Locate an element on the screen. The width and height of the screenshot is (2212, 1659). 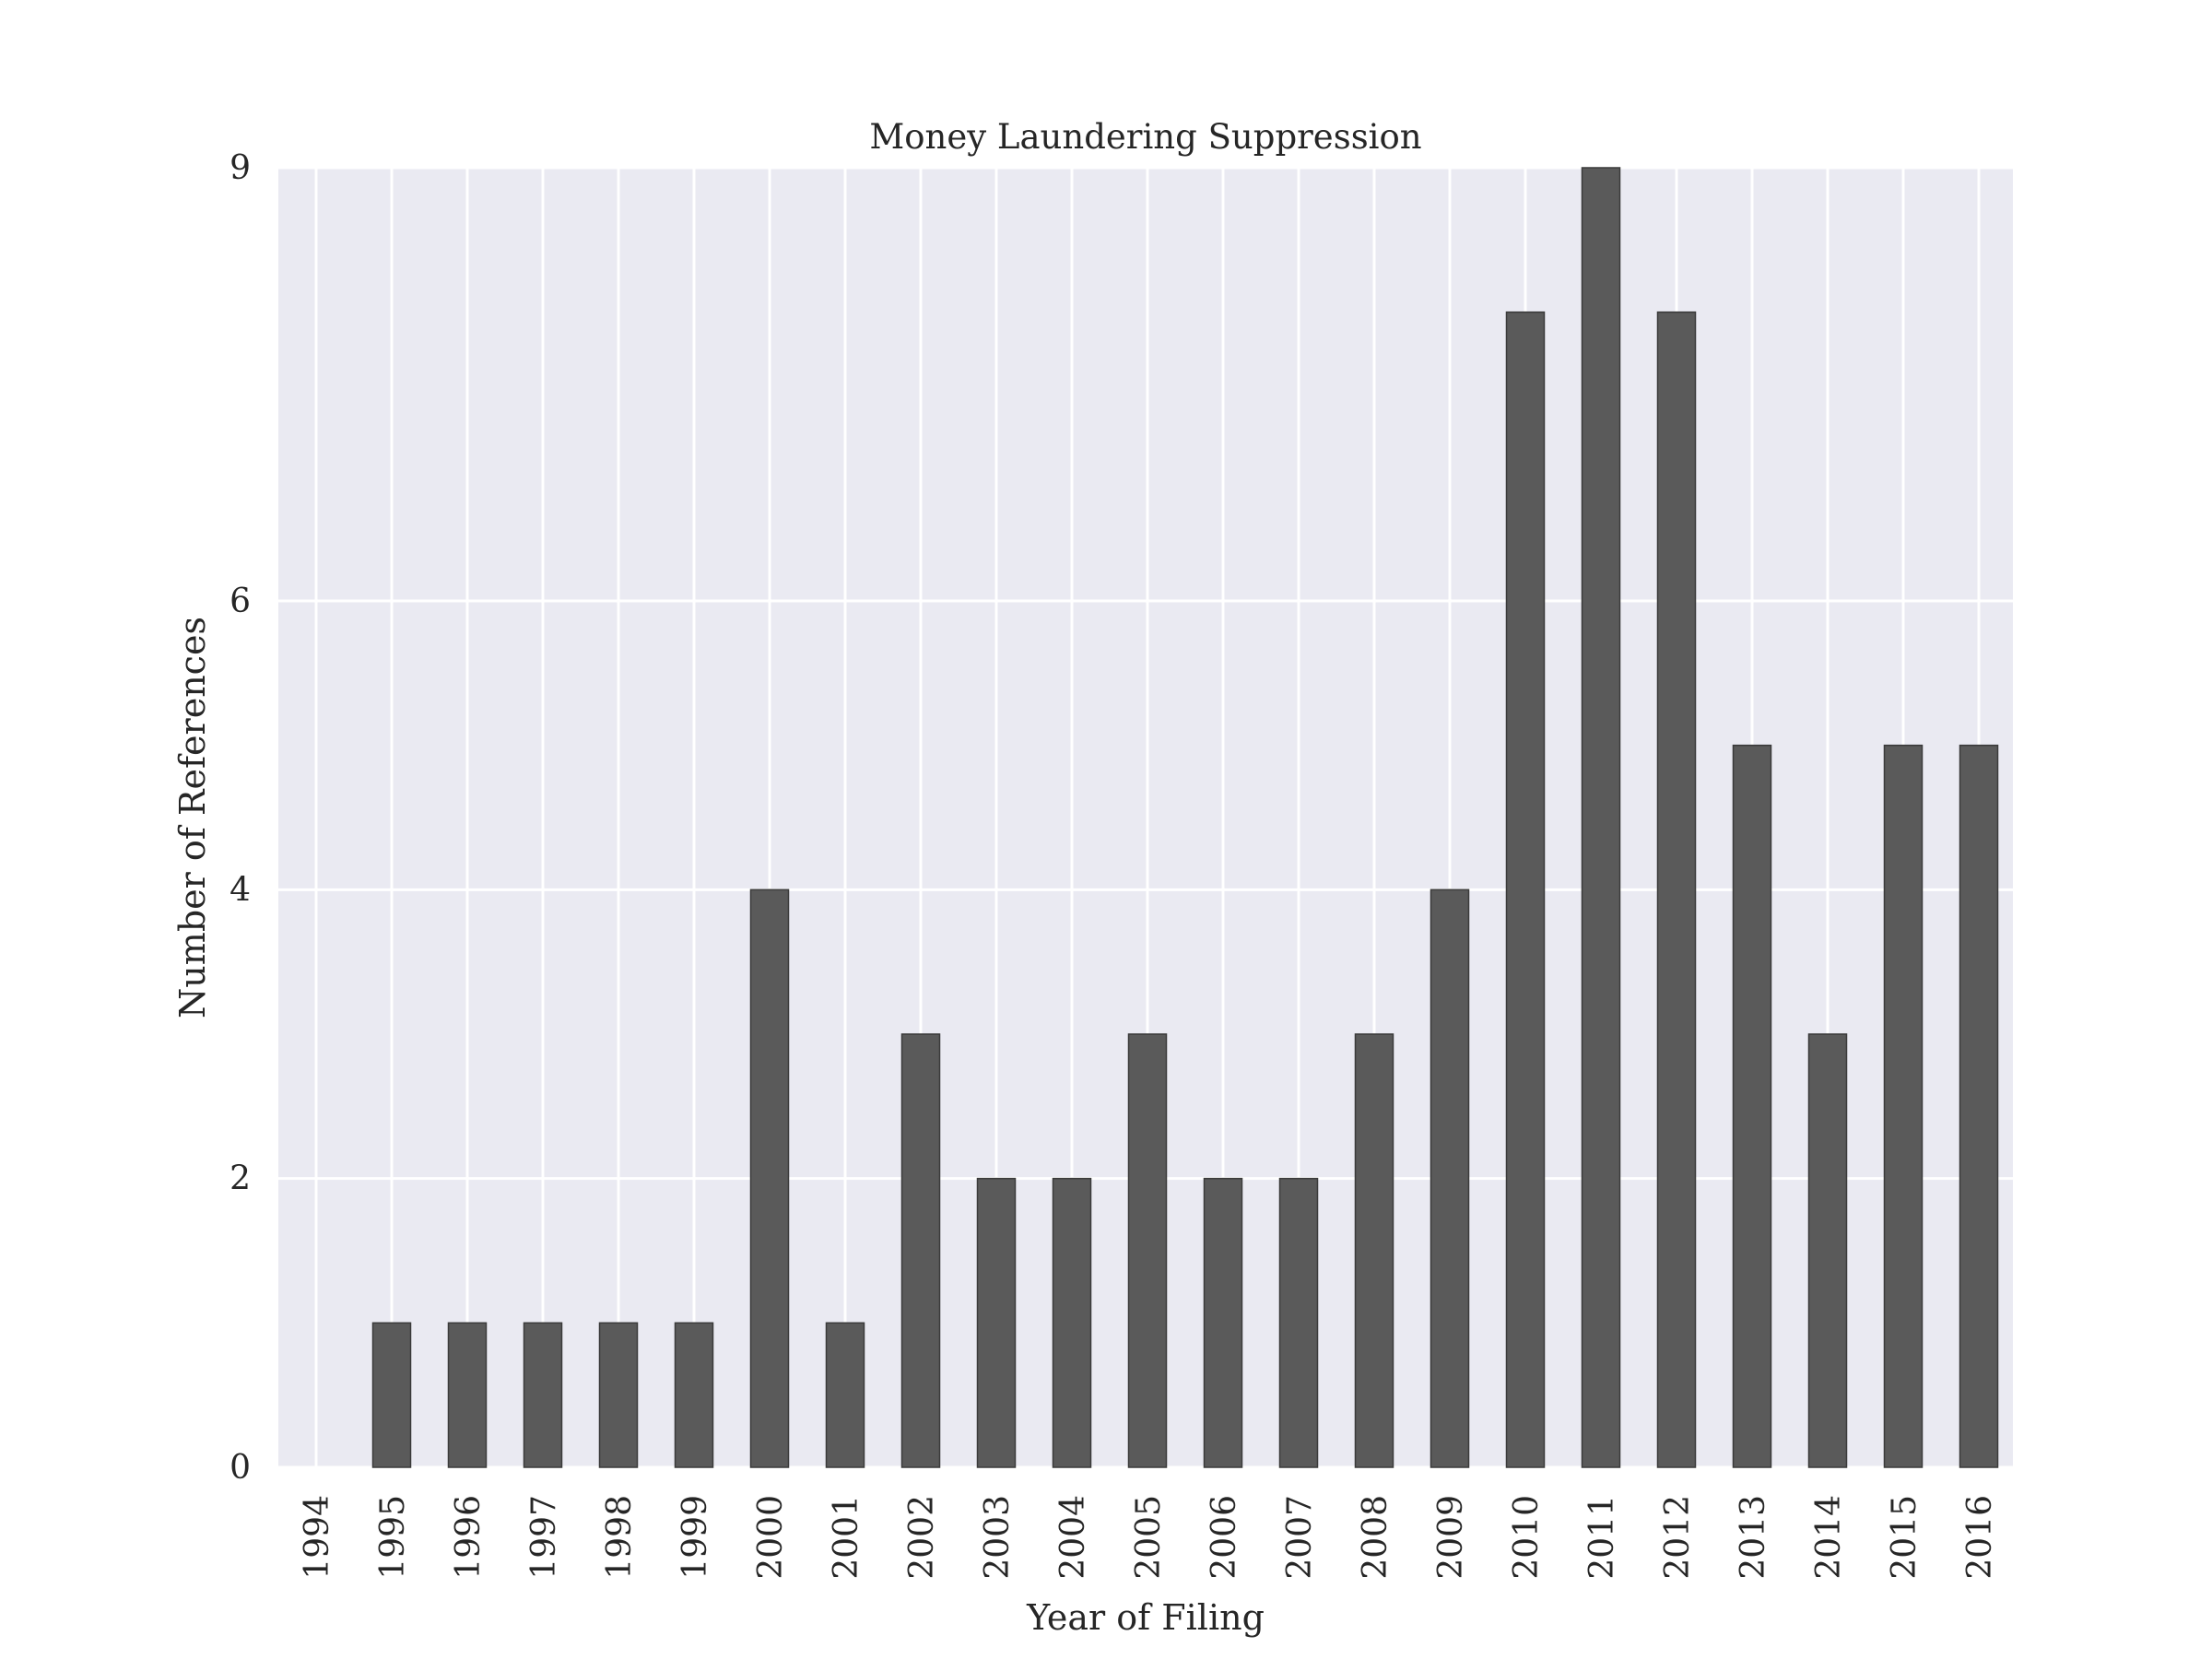
x-tick-label: 1997 is located at coordinates (544, 1537).